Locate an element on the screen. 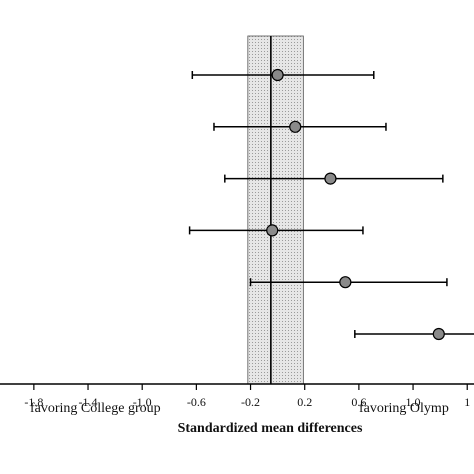  summary-ci-band is located at coordinates (275, 210).